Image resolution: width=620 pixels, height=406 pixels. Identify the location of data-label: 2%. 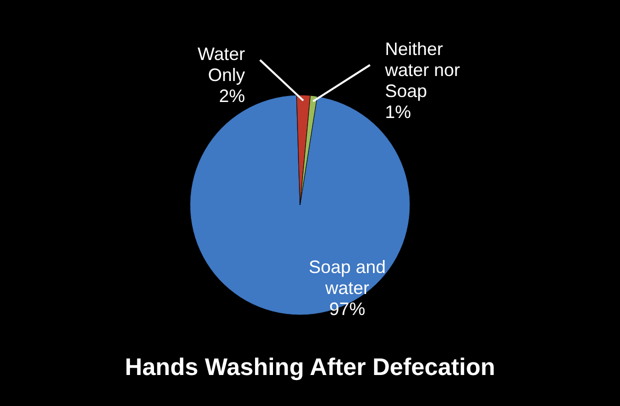
(231, 96).